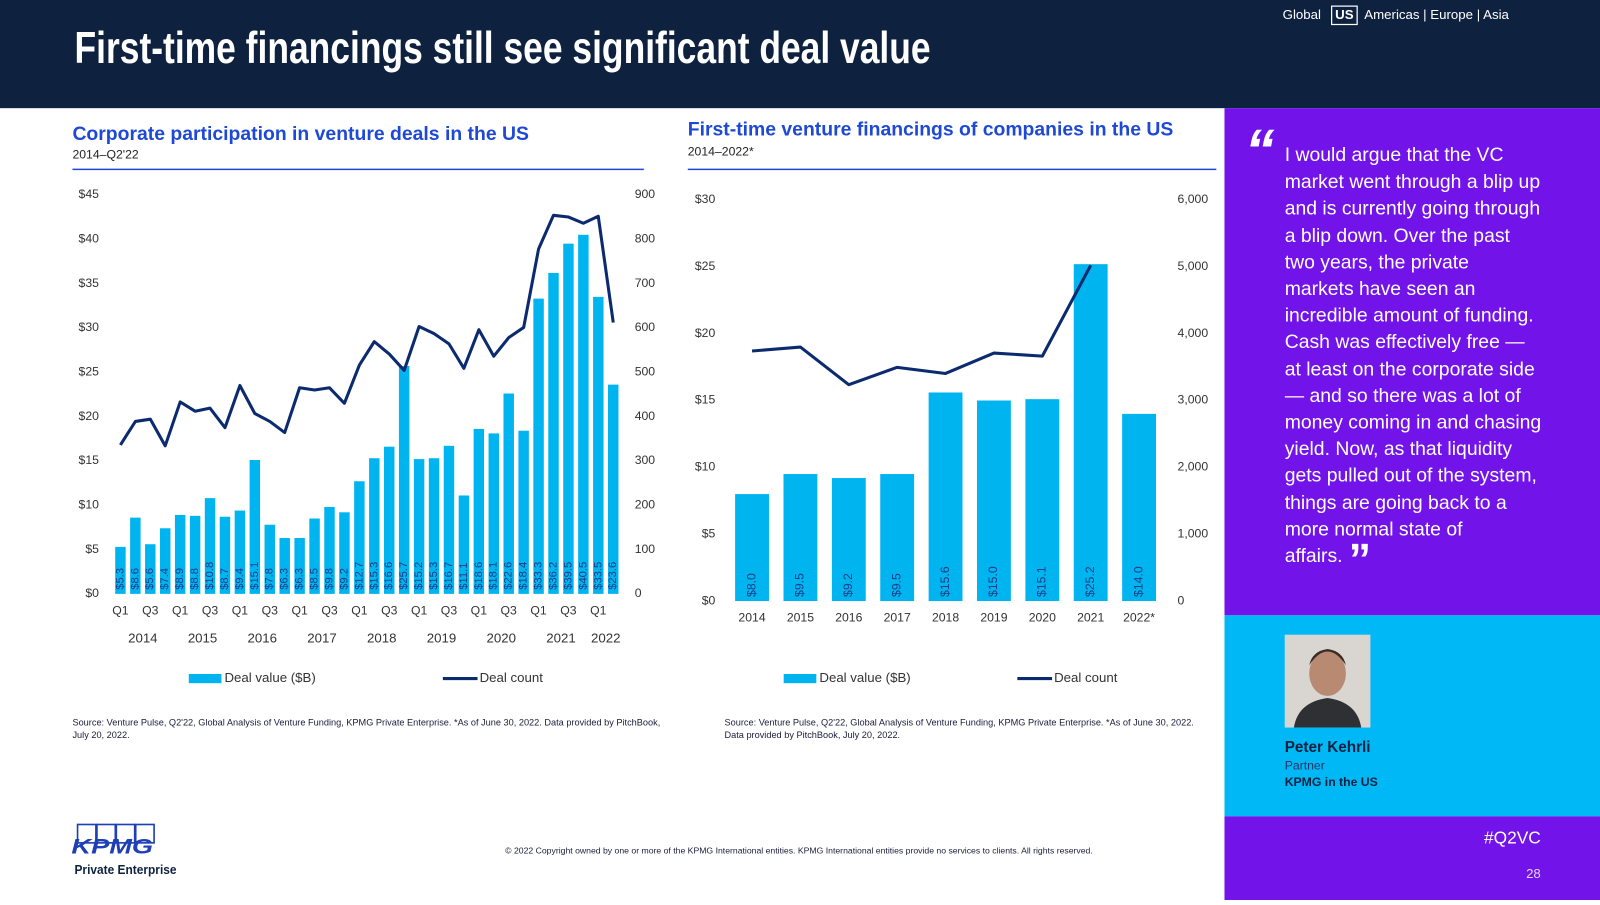  I want to click on y2-tick-label: 400, so click(645, 416).